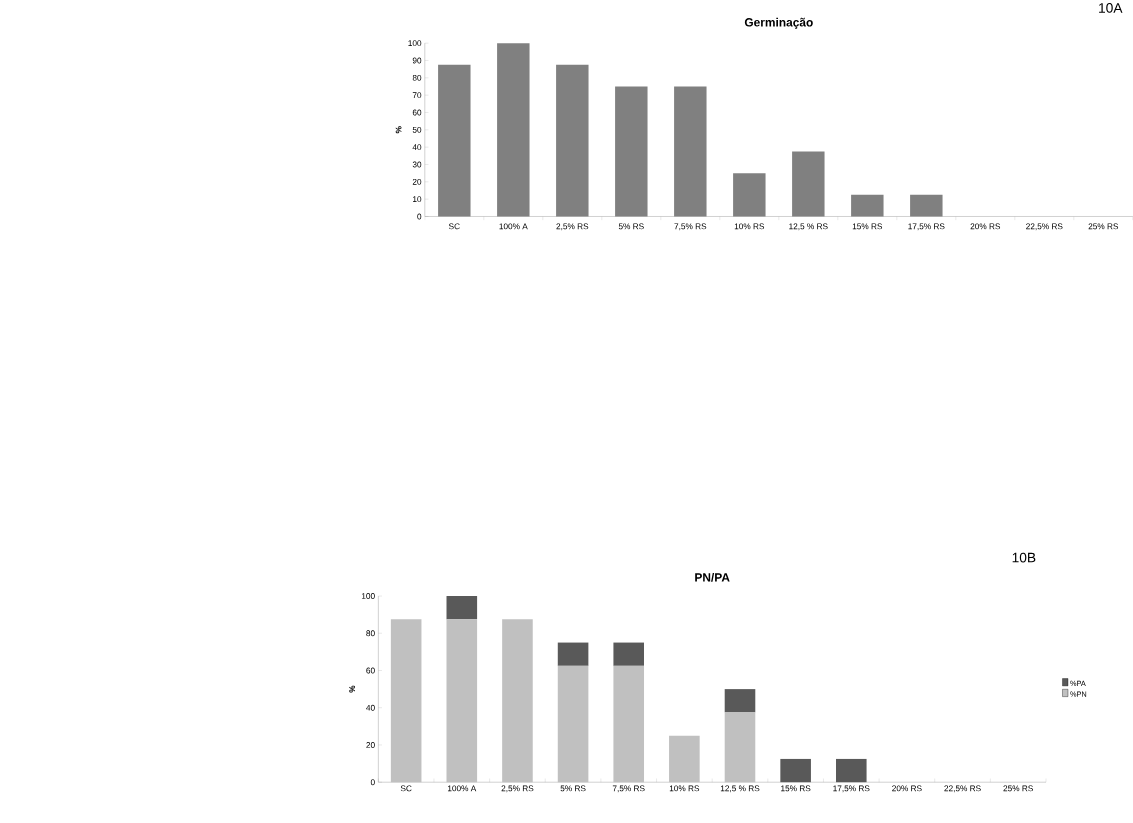  I want to click on text: 10A, so click(1111, 7).